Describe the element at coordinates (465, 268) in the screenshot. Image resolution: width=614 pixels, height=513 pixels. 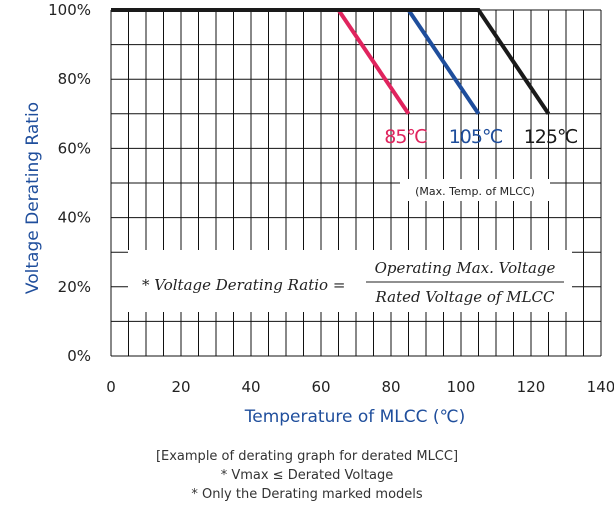
I see `formula-numerator: Operating Max. Voltage` at that location.